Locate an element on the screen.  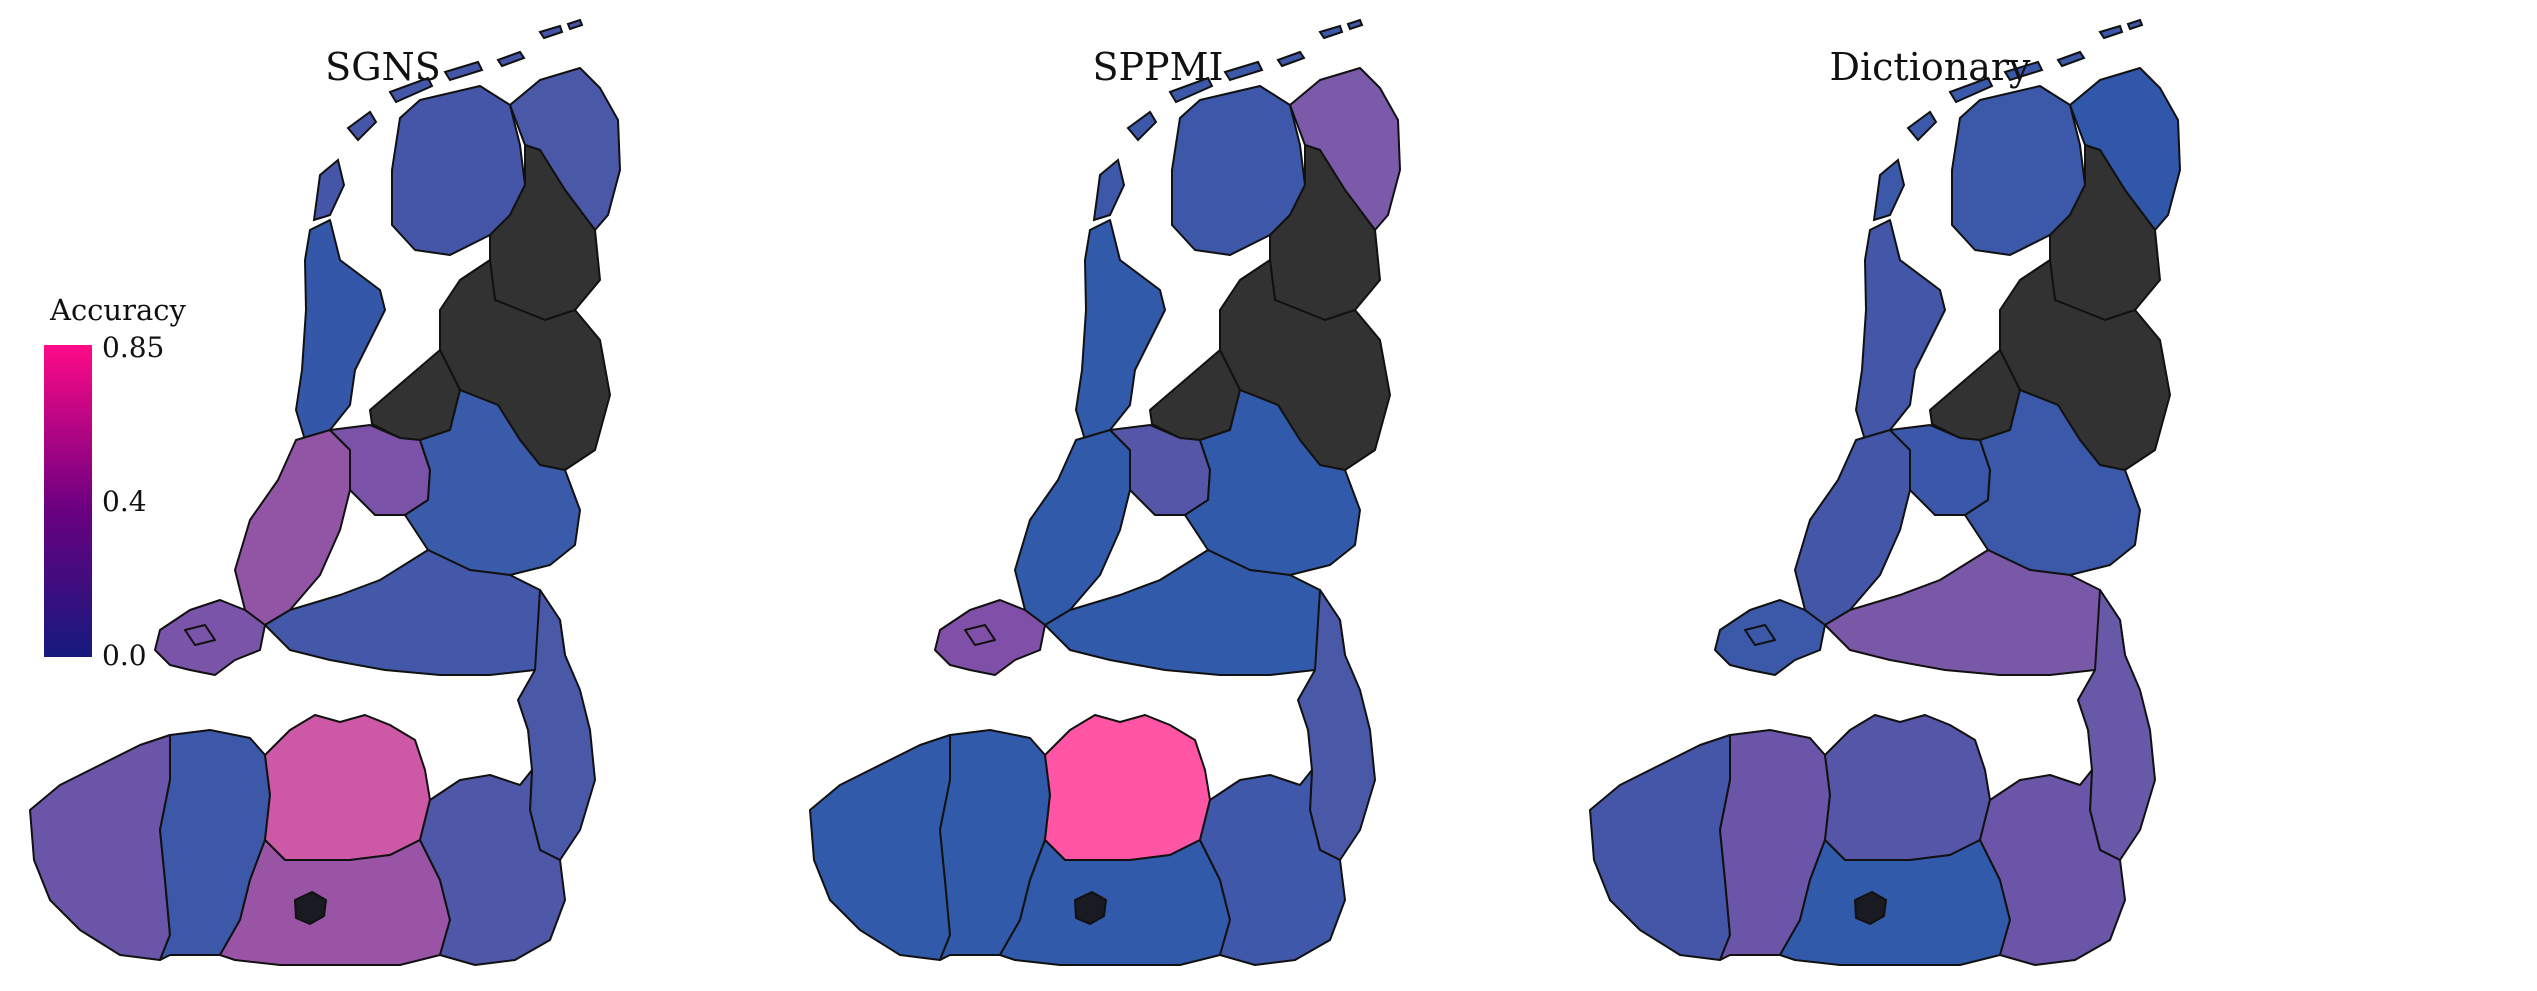
map-title-dictionary: Dictionary is located at coordinates (1930, 67).